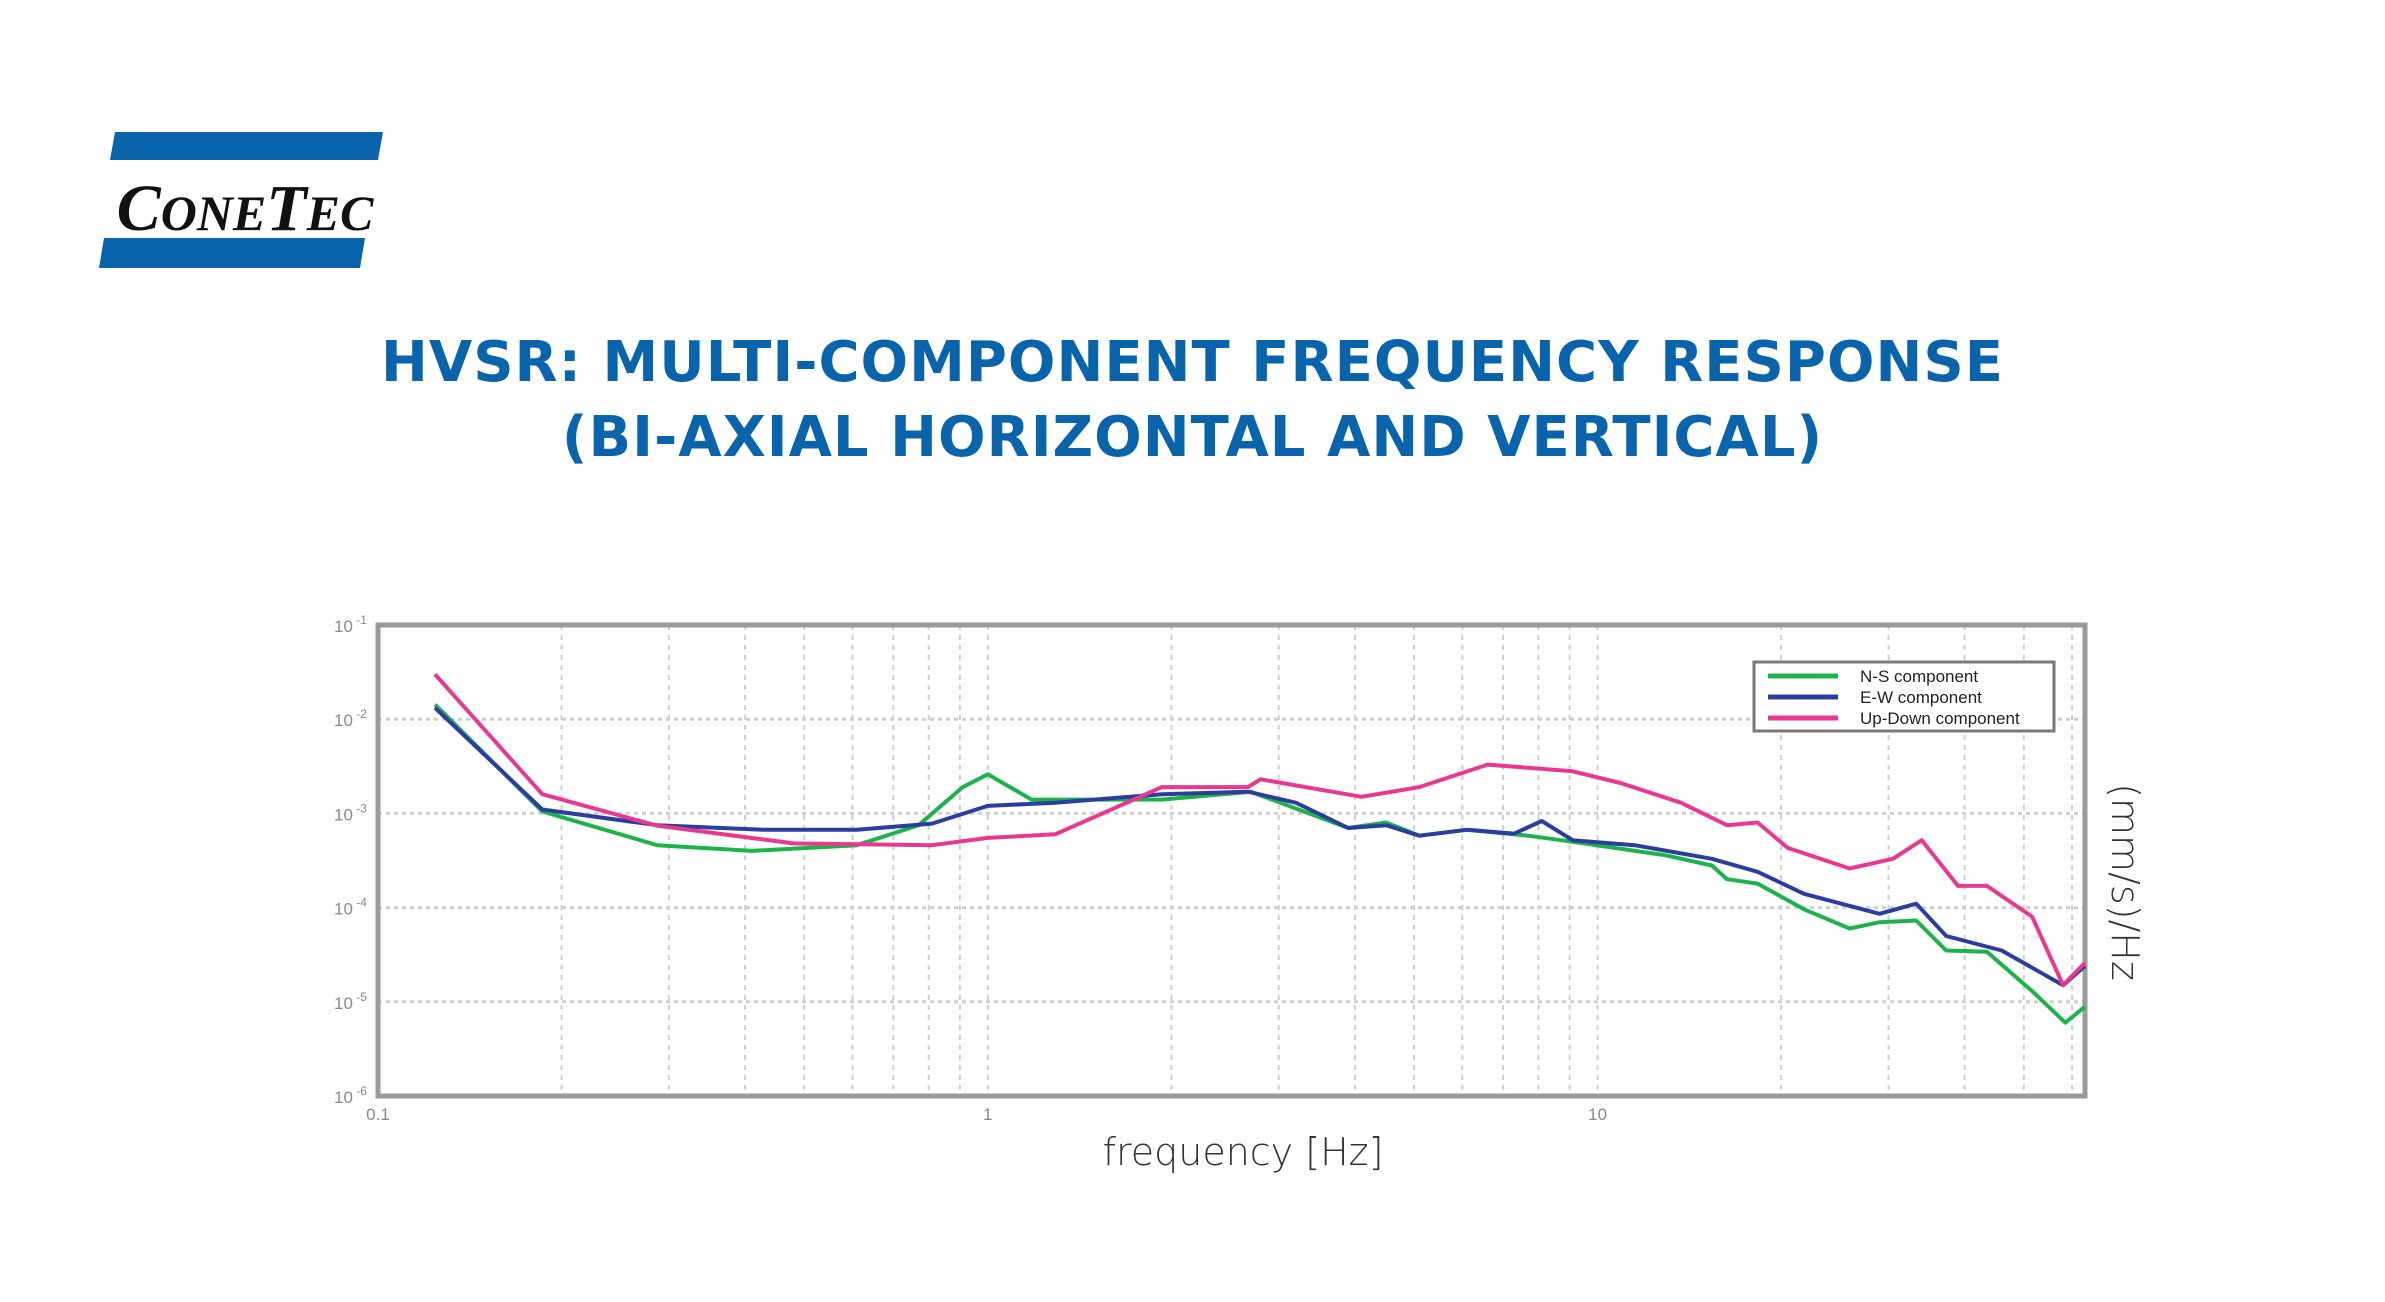 The image size is (2385, 1302). I want to click on y-tick-label: 10 -4, so click(350, 907).